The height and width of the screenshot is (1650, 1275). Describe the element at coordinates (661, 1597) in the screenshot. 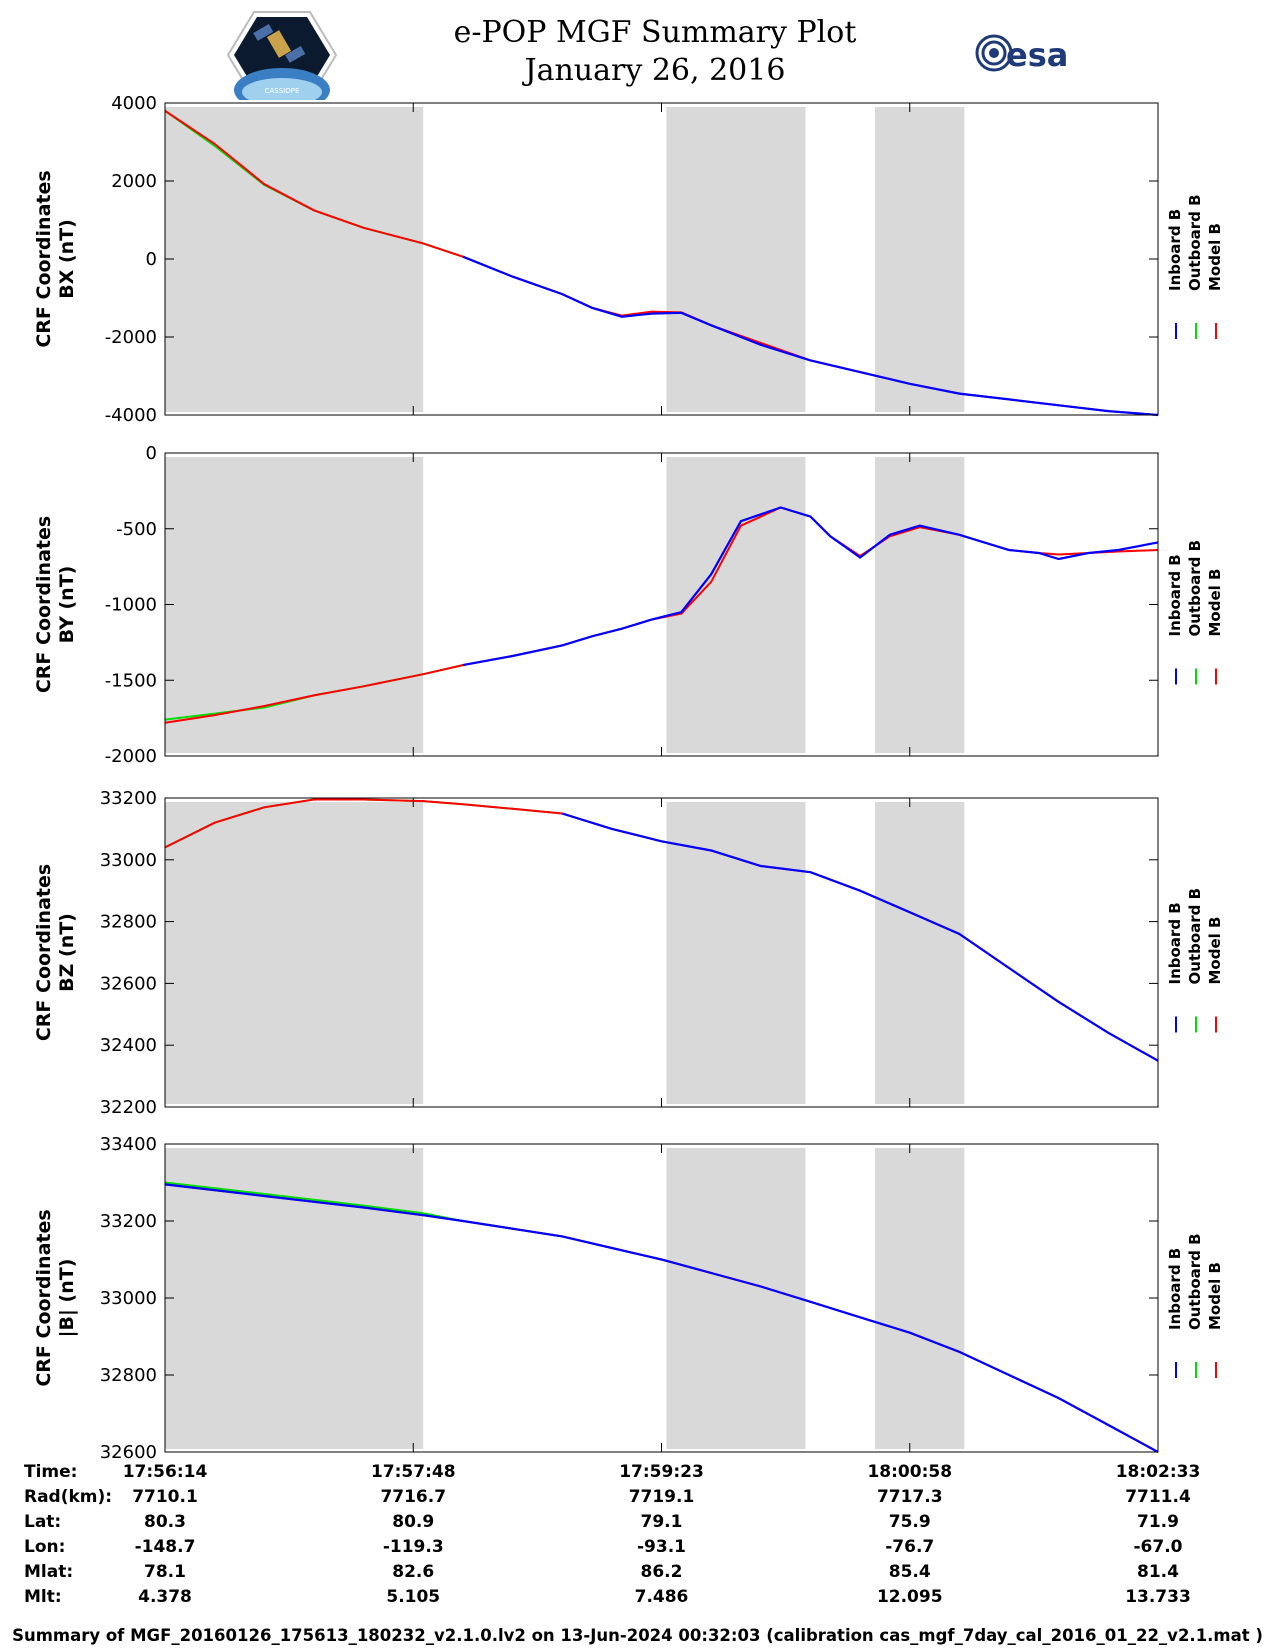

I see `info-cell: 7.486` at that location.